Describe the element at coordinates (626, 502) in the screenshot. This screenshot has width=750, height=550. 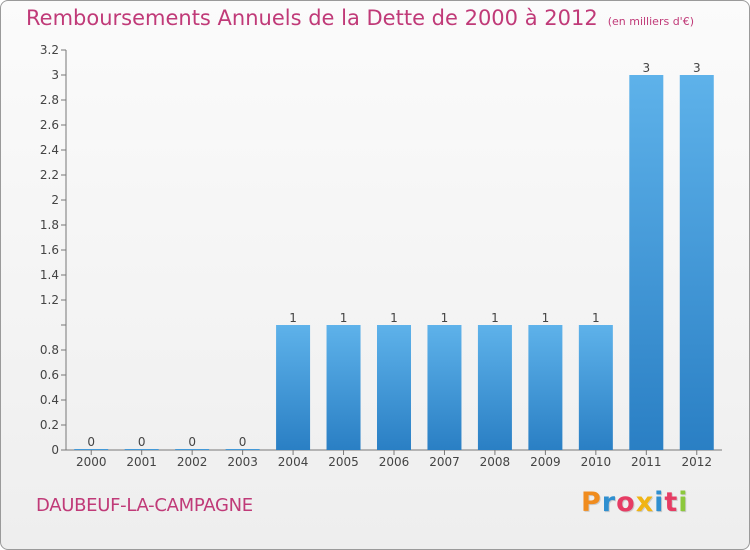
I see `logo-letter: o` at that location.